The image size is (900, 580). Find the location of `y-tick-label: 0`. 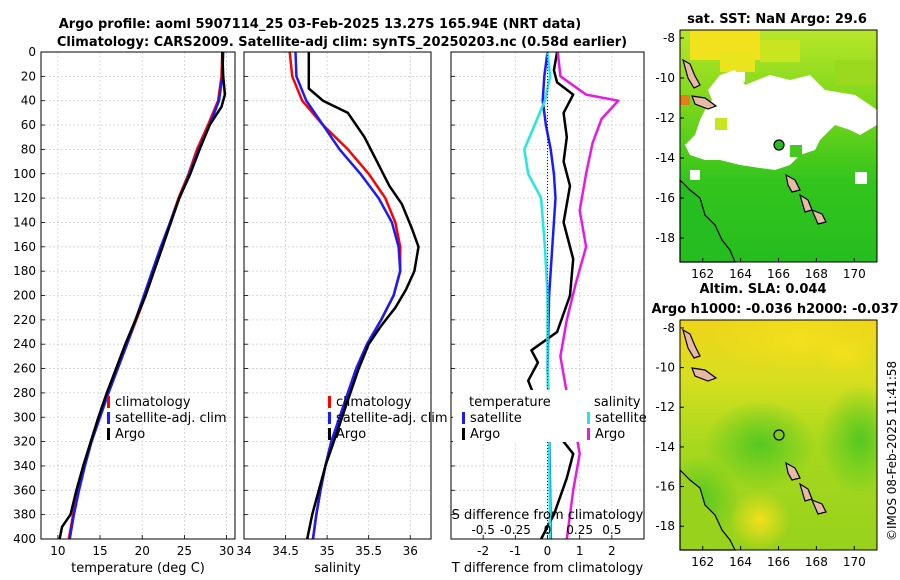

y-tick-label: 0 is located at coordinates (32, 52).